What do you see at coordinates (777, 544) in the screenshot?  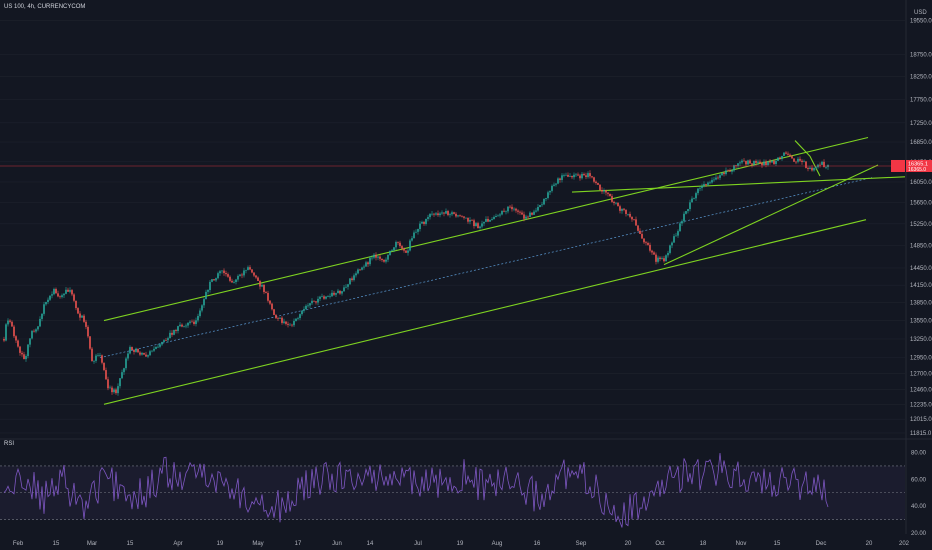 I see `time-tick-label: 15` at bounding box center [777, 544].